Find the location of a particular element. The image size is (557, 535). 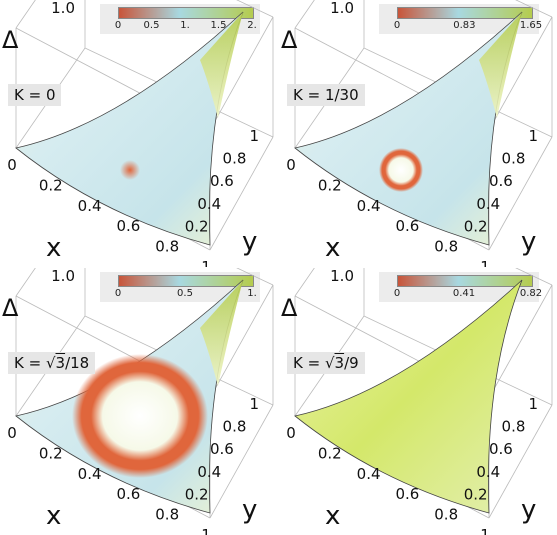

k-label: K = 1/30 is located at coordinates (326, 95).